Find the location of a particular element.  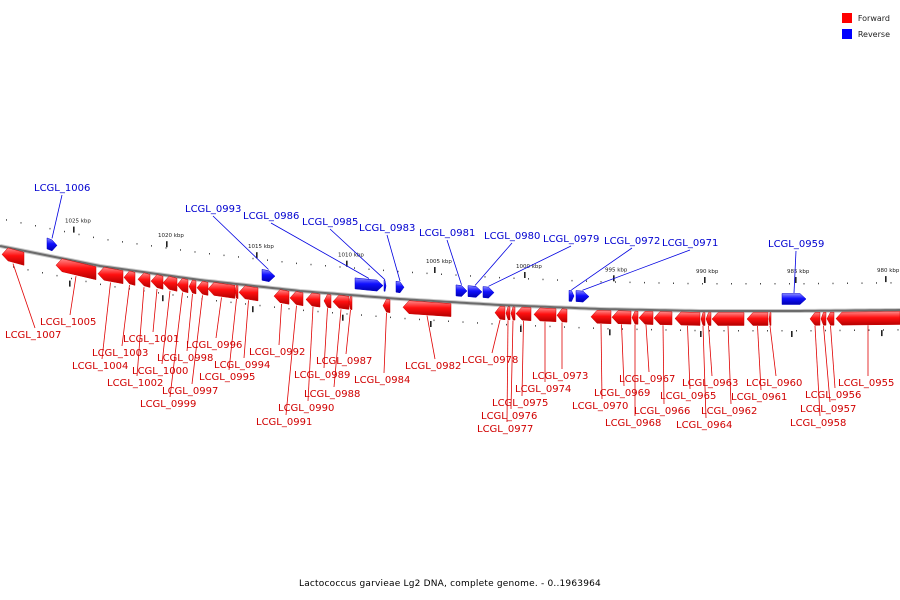

gene-label-lcgl-0986: LCGL_0986 is located at coordinates (271, 216).